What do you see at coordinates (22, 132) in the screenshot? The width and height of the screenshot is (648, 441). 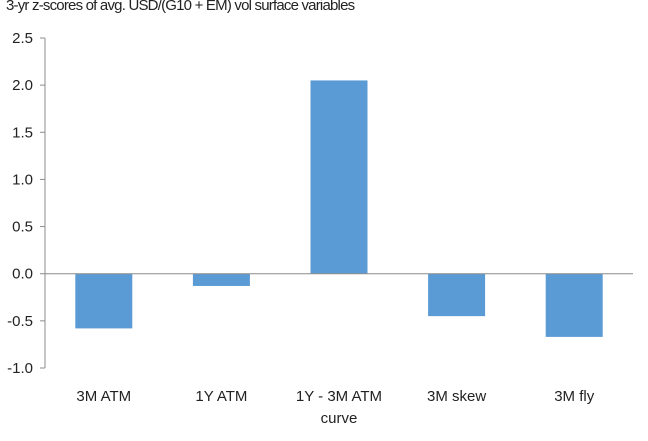 I see `y-tick-label: 1.5` at bounding box center [22, 132].